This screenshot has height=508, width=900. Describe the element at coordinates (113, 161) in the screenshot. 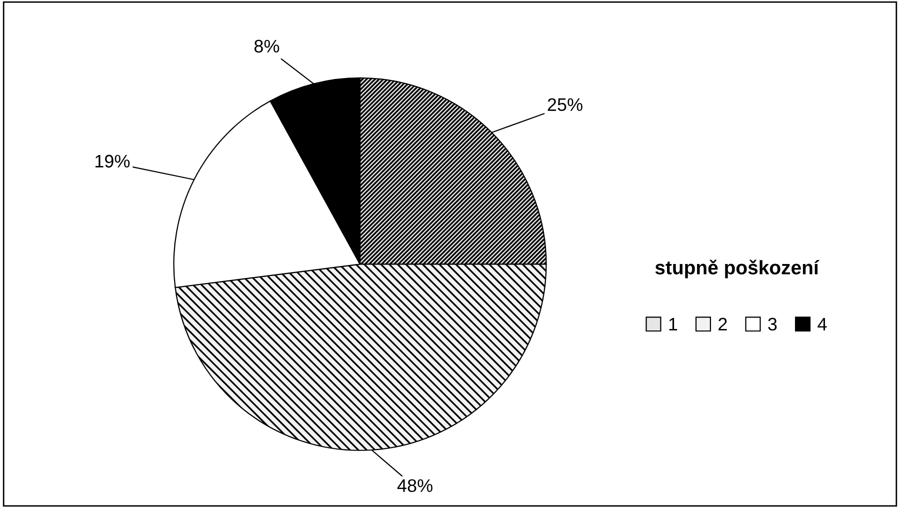

I see `data-label: 19%` at that location.